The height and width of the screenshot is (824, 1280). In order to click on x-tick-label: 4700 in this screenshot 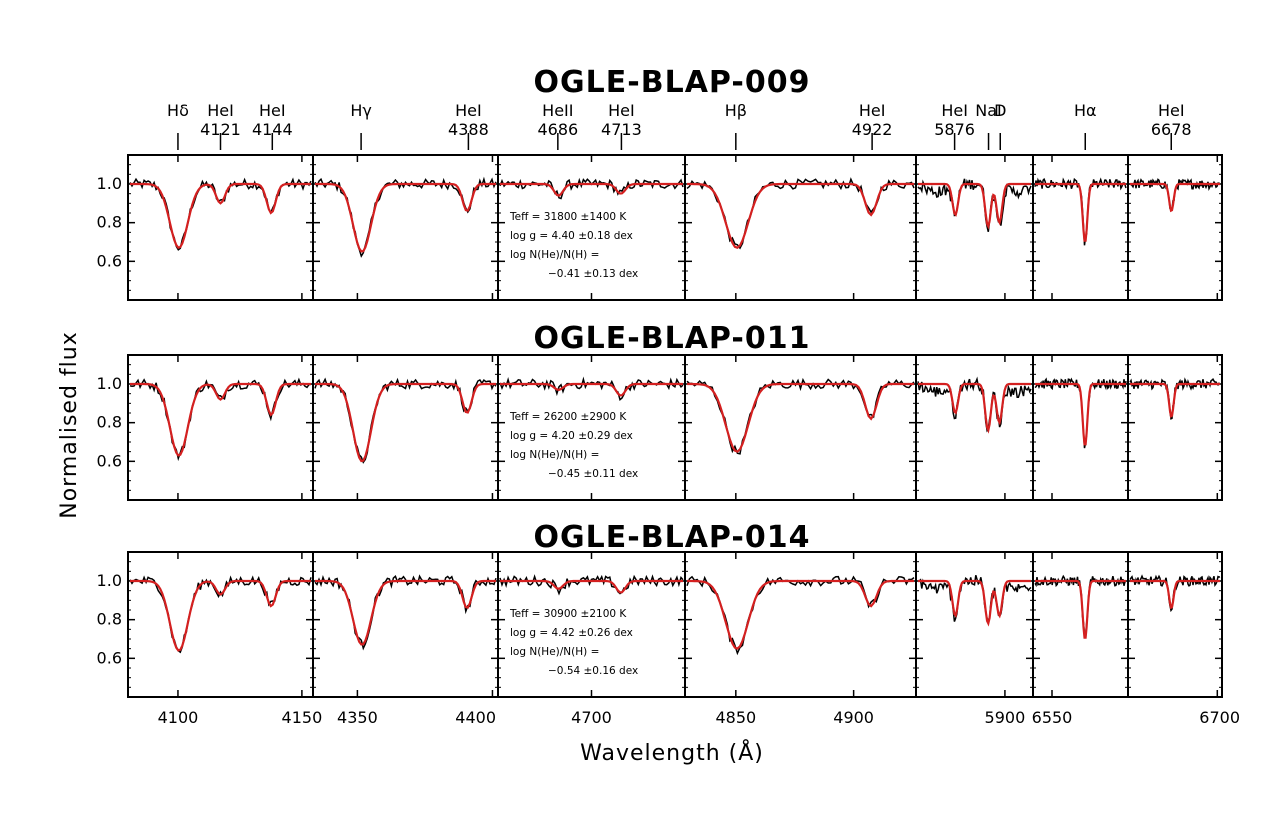, I will do `click(591, 717)`.